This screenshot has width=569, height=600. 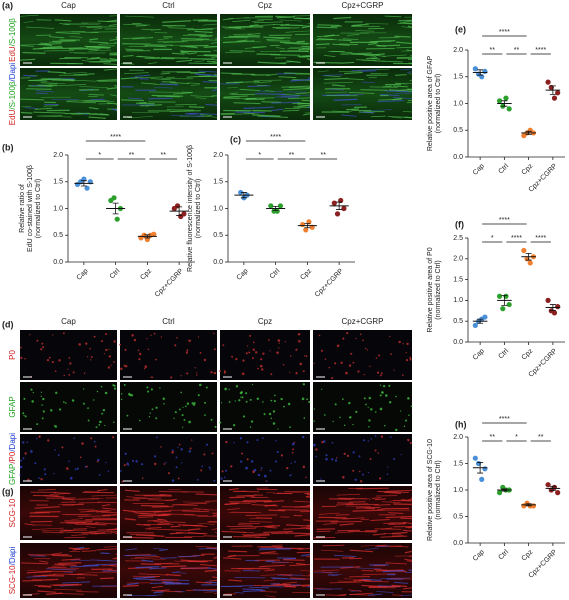 I want to click on row-label: GFAP/P0/Dapi, so click(x=12, y=459).